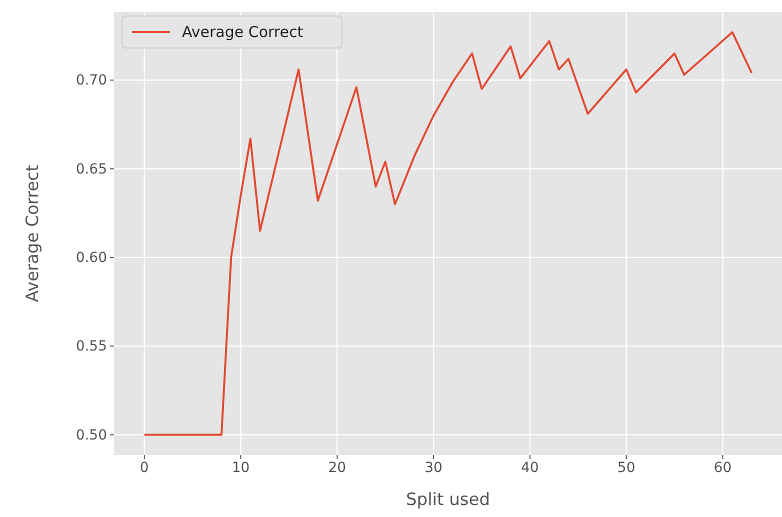 This screenshot has height=517, width=782. Describe the element at coordinates (91, 346) in the screenshot. I see `y-tick-label: 0.55` at that location.